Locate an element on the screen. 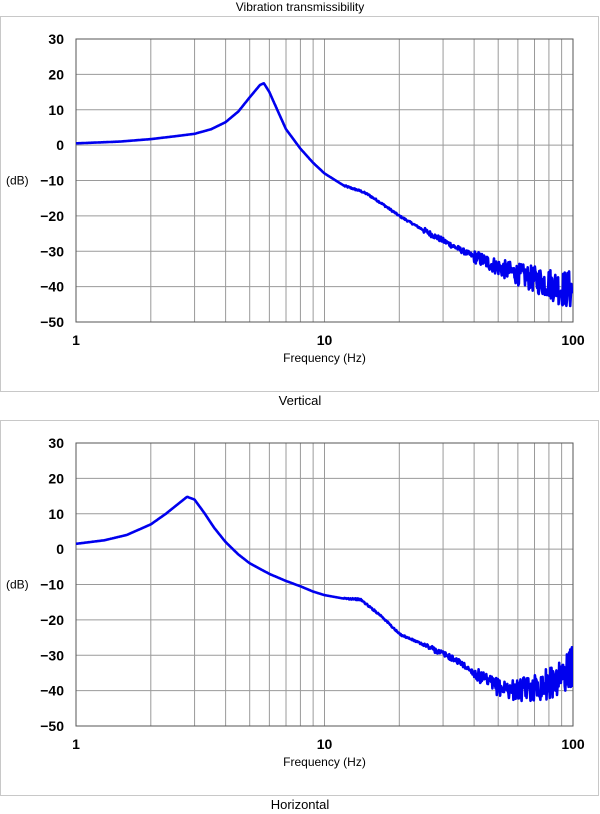  vertical-caption: Vertical is located at coordinates (300, 400).